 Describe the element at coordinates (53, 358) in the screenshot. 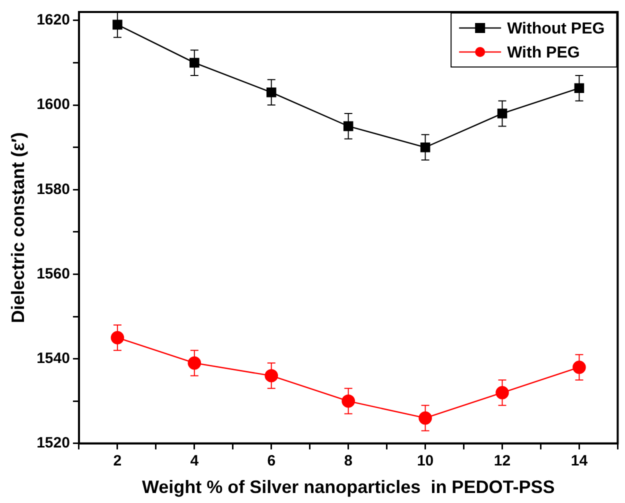

I see `y-tick-label: 1540` at that location.